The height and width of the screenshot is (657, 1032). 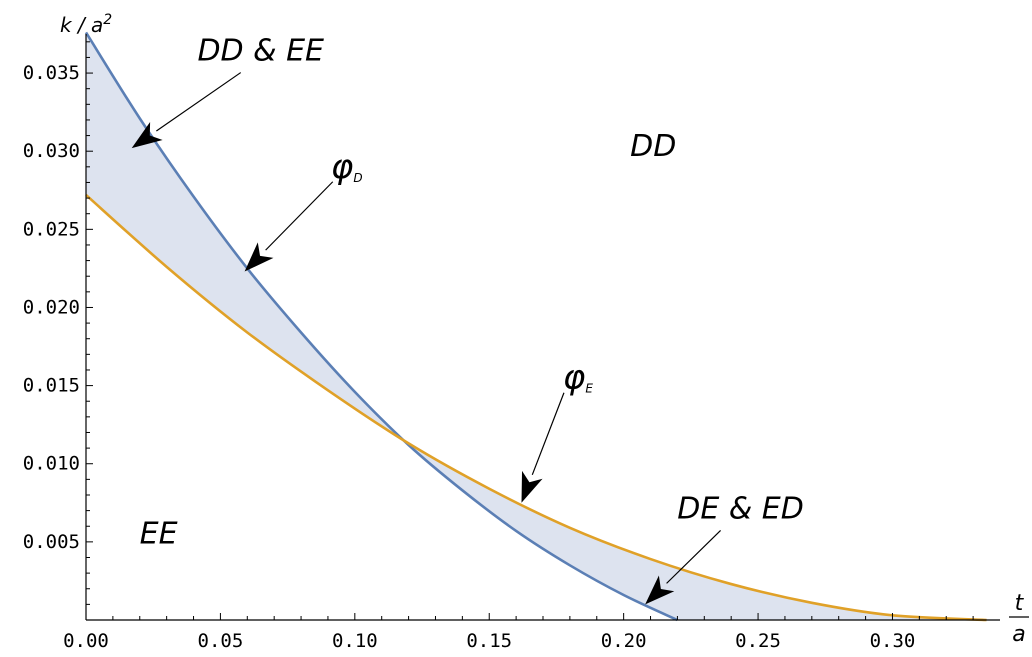 I want to click on annotation-phi-e: φE, so click(x=557, y=430).